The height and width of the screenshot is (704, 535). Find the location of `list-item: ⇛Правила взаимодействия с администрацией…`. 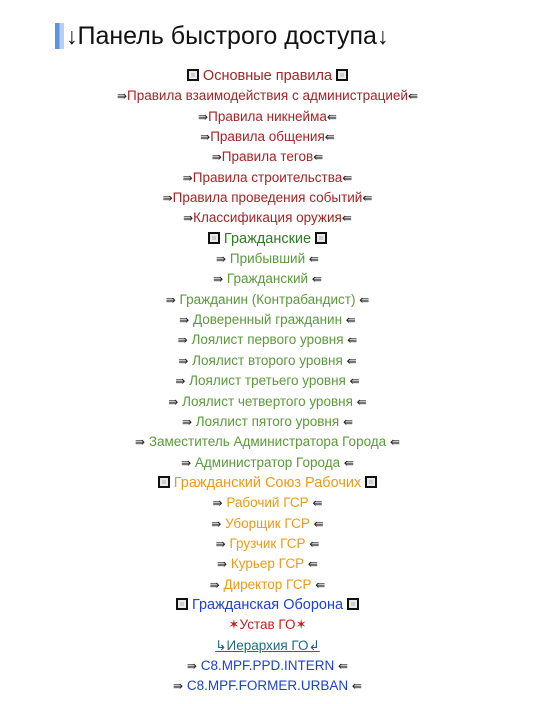

list-item: ⇛Правила взаимодействия с администрацией… is located at coordinates (267, 96).